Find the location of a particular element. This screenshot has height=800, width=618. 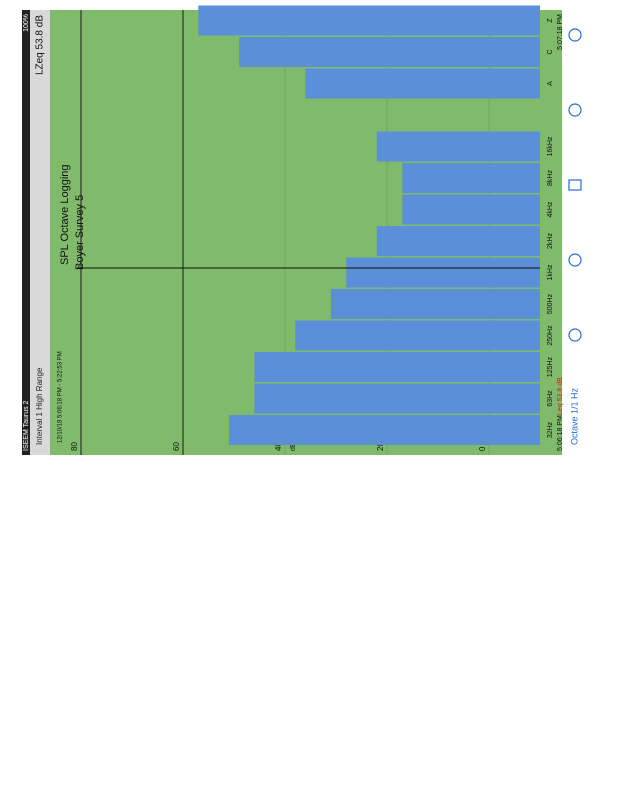

leq-readout: Leq 53.8 dB is located at coordinates (560, 396).